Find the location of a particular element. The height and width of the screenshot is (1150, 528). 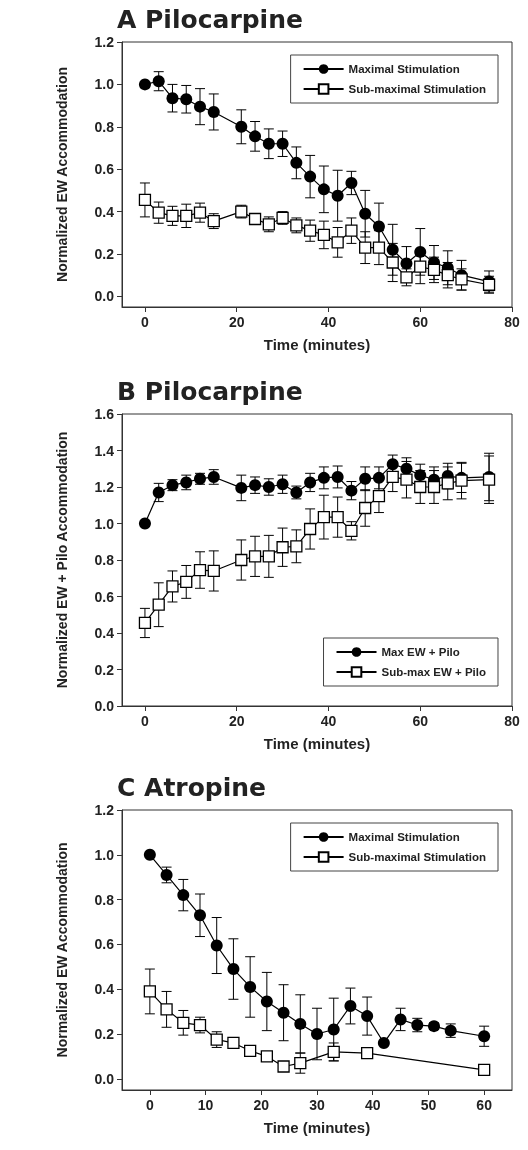

legend-label: Sub-maximal Stimulation is located at coordinates (417, 857).